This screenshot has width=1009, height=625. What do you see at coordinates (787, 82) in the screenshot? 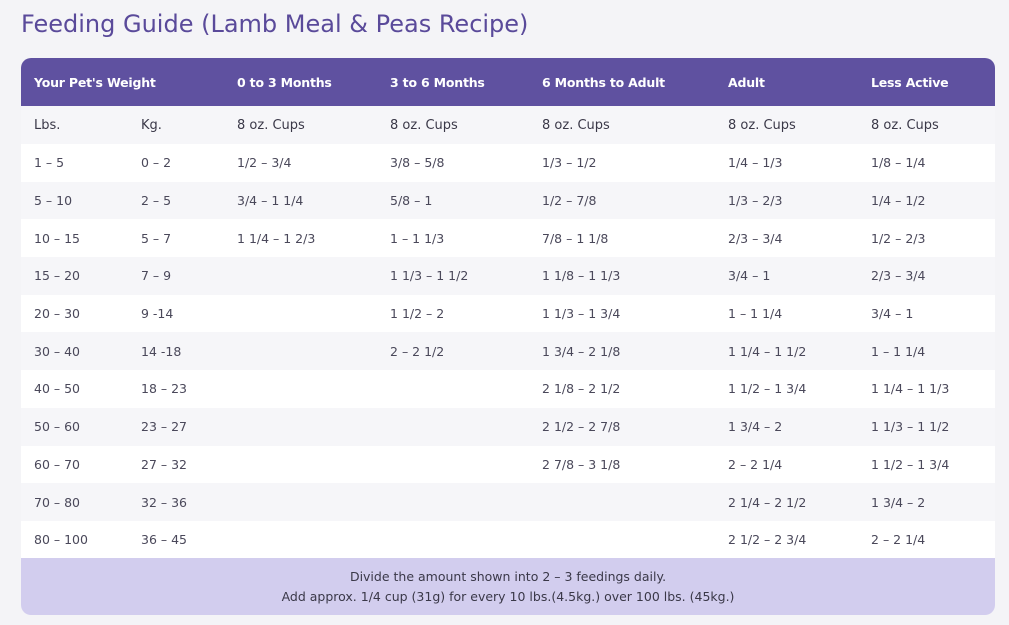
I see `header-adult: Adult` at bounding box center [787, 82].